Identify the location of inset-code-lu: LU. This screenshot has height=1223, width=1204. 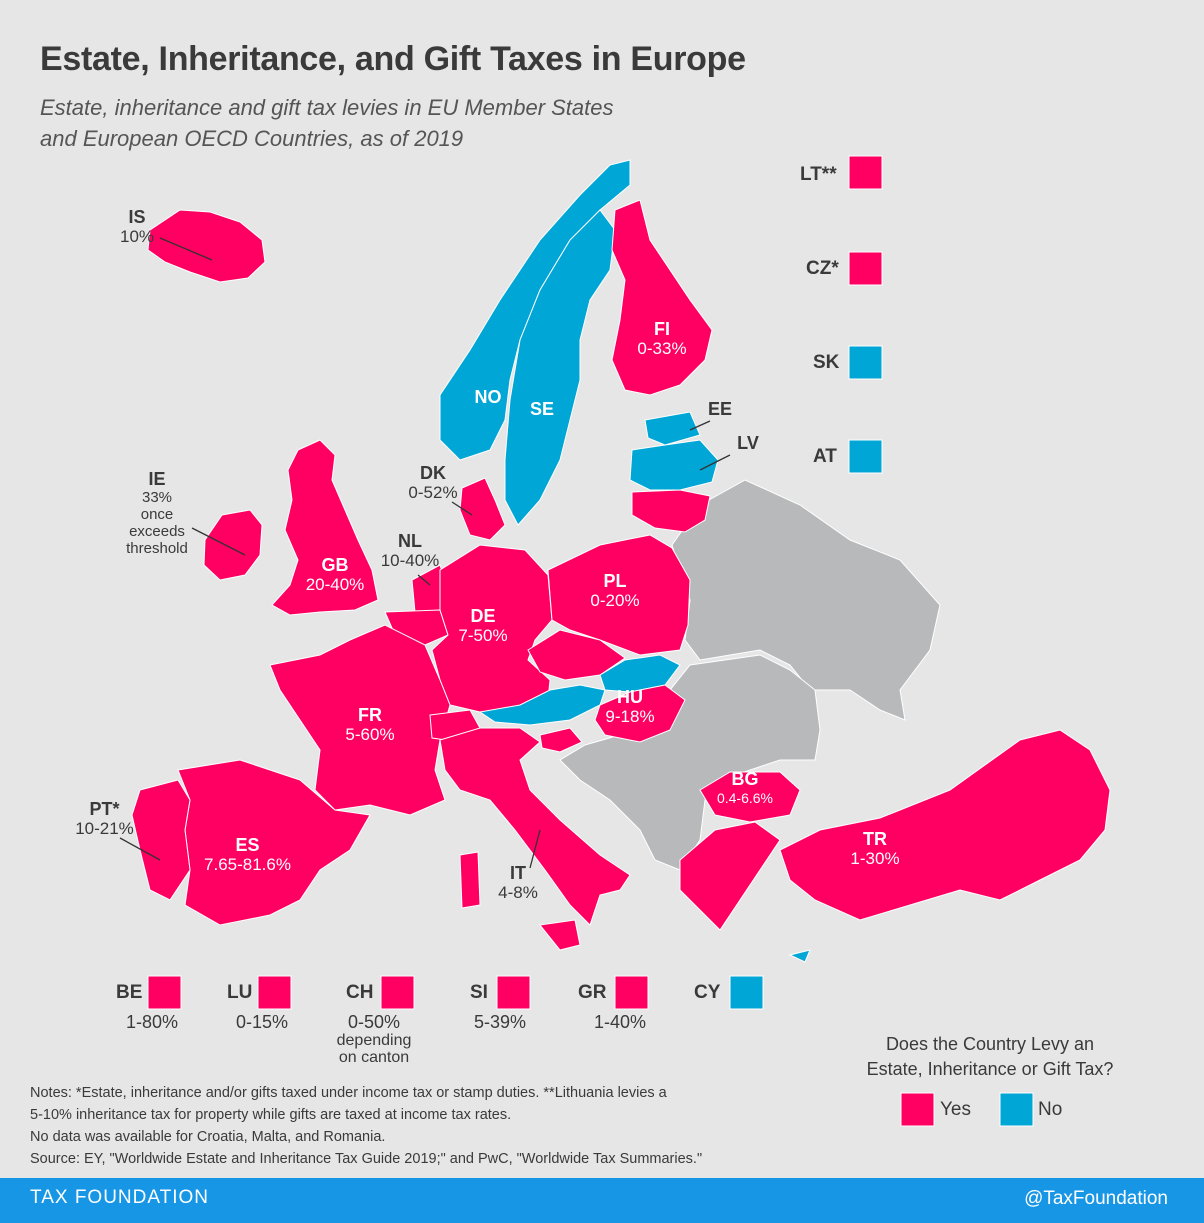
(240, 992).